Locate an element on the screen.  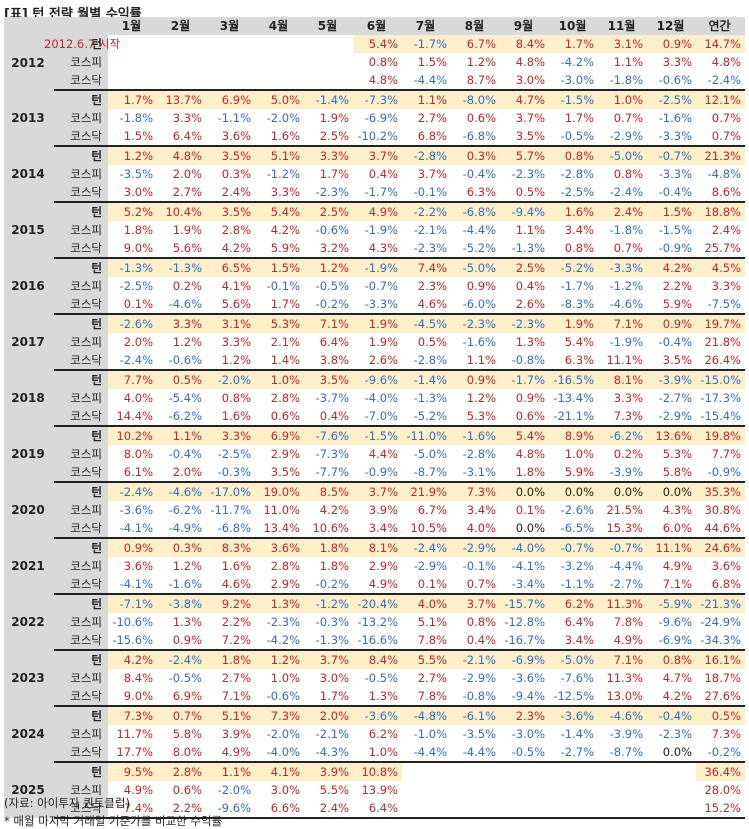
value-cell: 4.1% is located at coordinates (279, 771).